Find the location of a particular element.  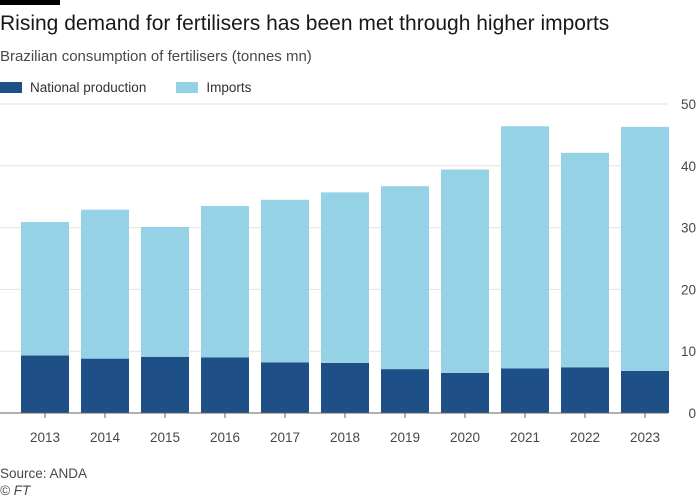

legend-item-national-production: National production is located at coordinates (73, 87).